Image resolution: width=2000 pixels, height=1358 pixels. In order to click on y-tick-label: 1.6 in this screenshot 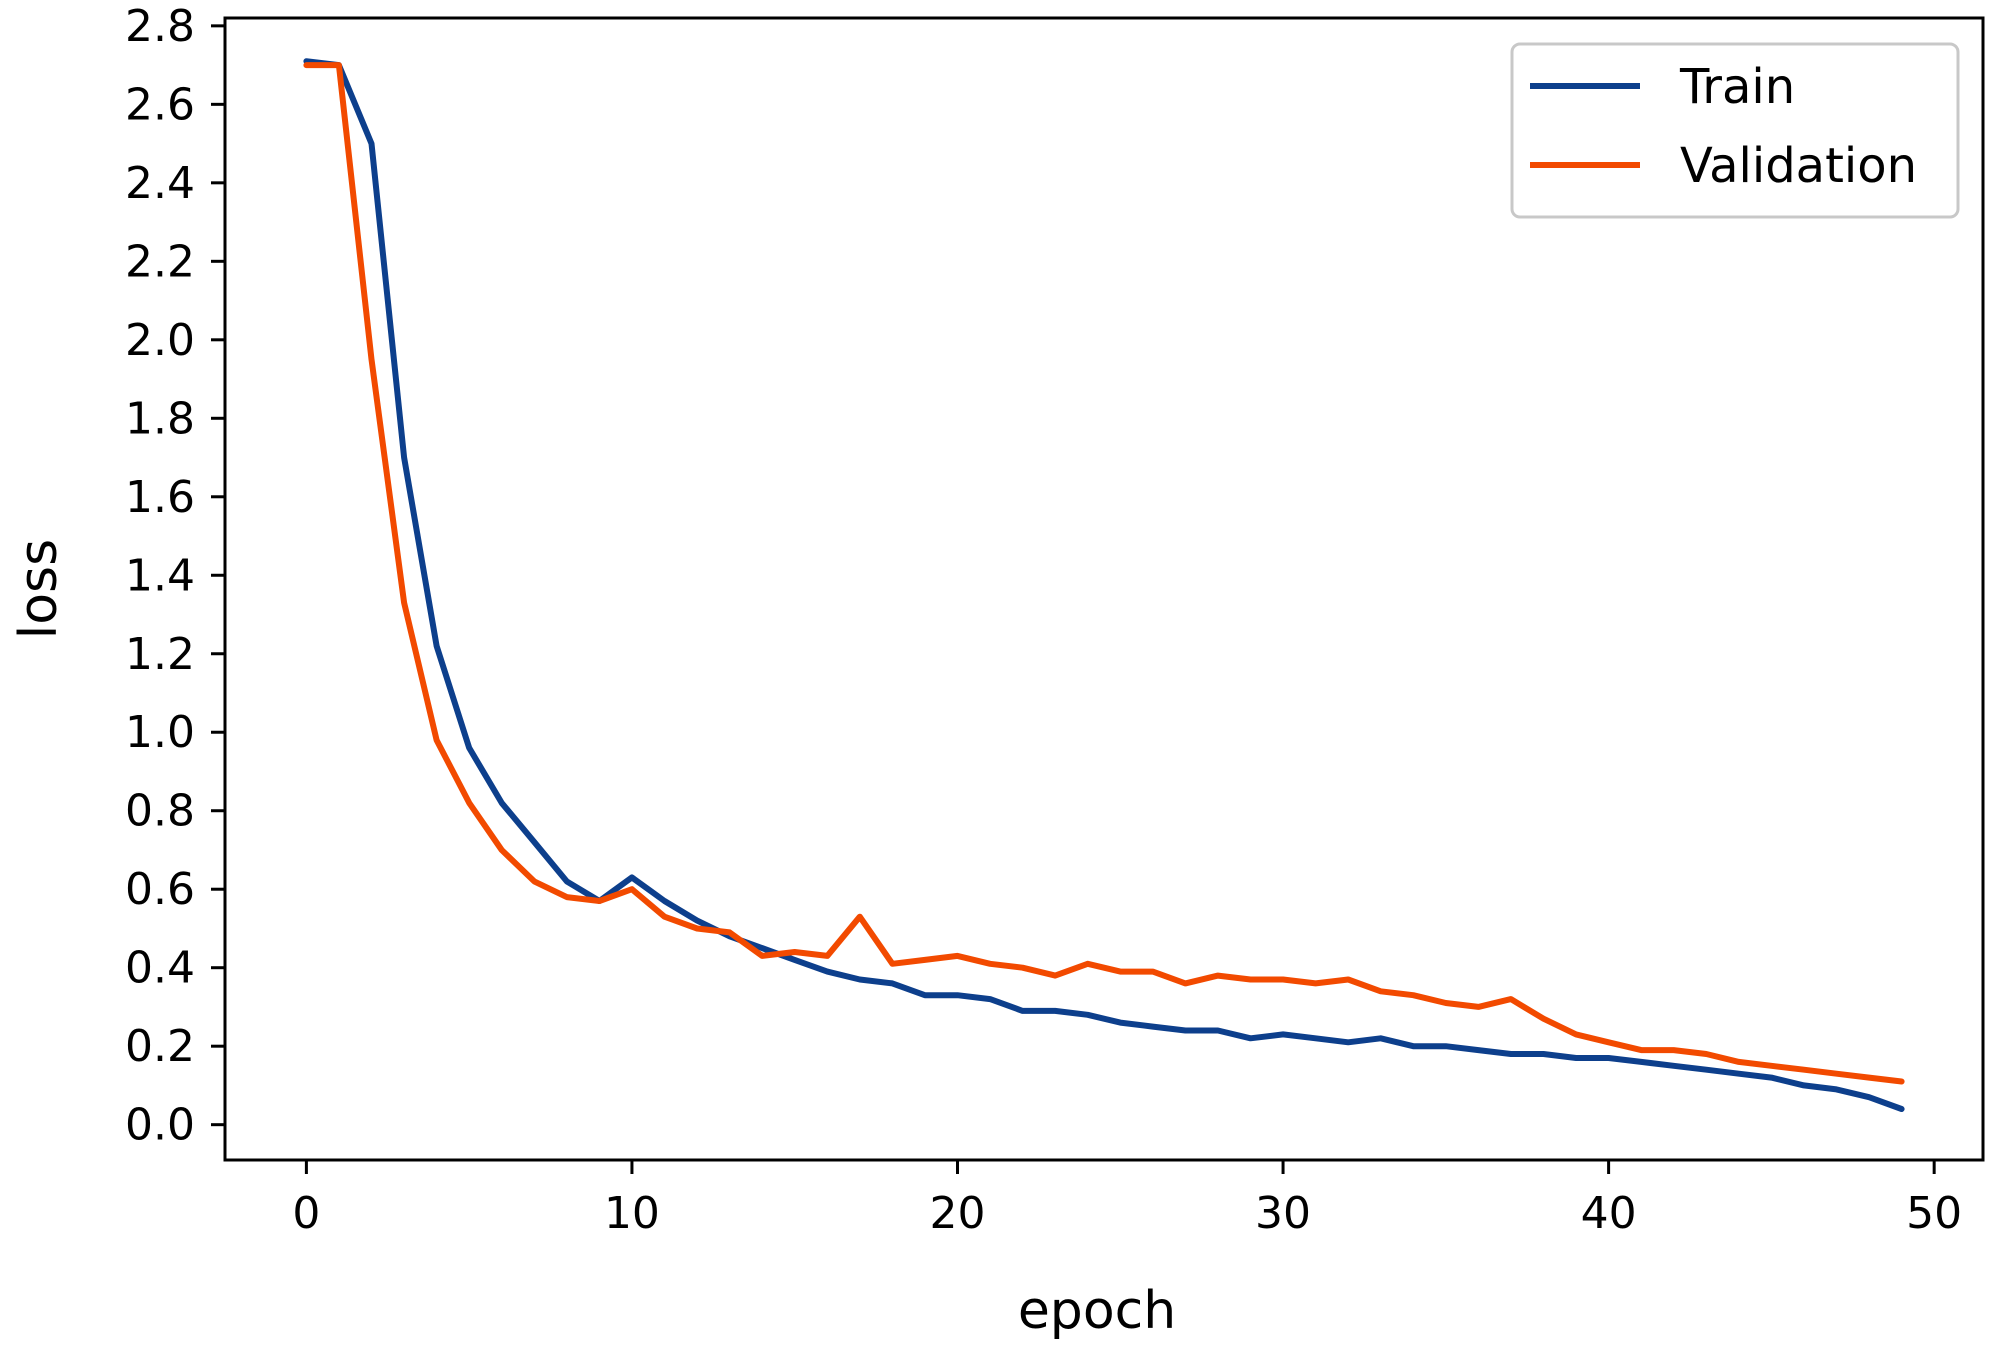, I will do `click(160, 497)`.